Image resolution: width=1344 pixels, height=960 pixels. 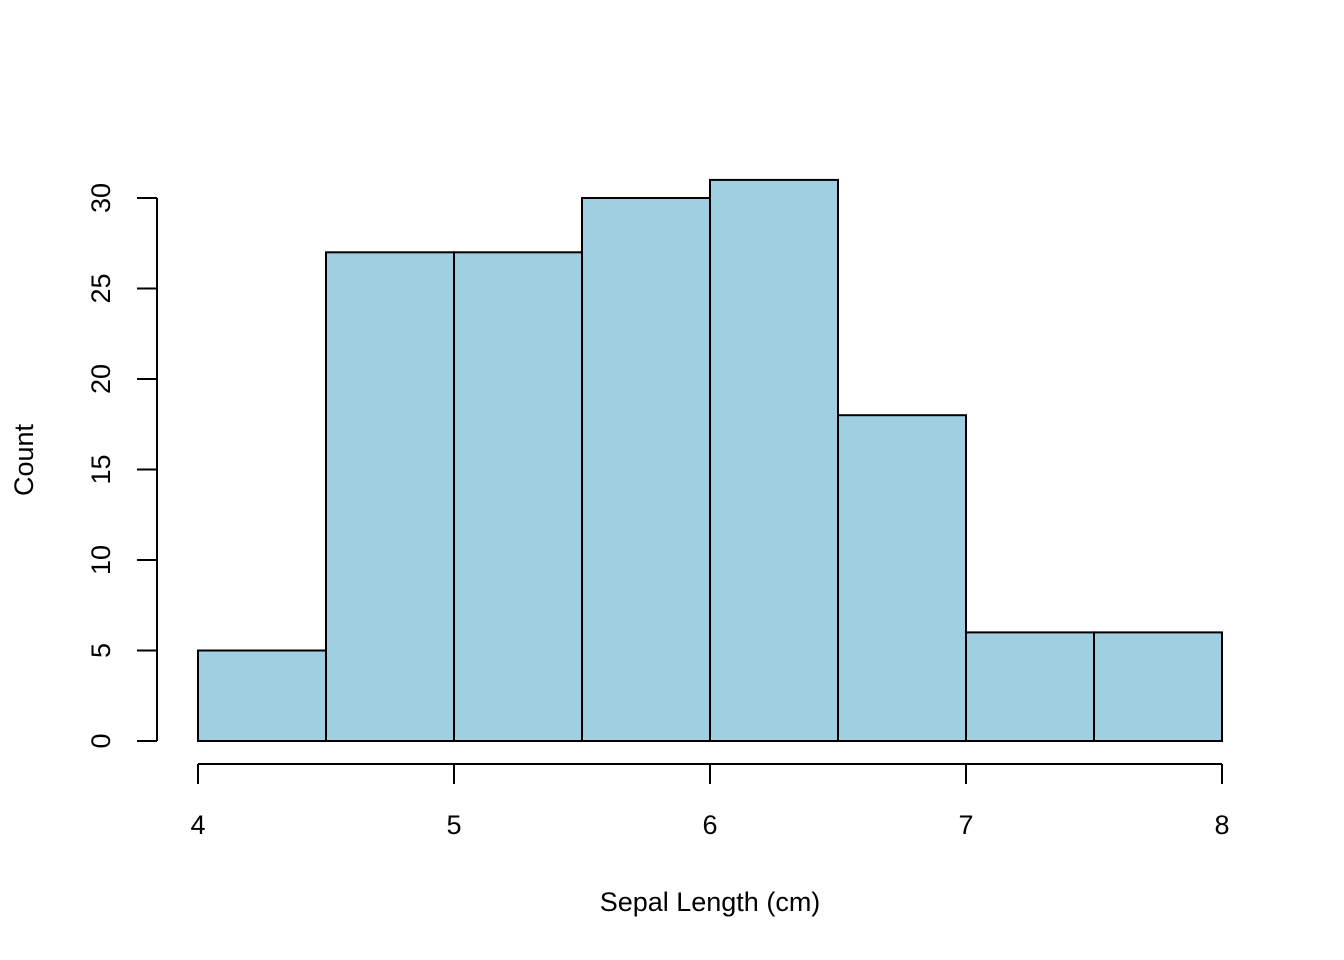 I want to click on y-tick-label: 0, so click(x=101, y=740).